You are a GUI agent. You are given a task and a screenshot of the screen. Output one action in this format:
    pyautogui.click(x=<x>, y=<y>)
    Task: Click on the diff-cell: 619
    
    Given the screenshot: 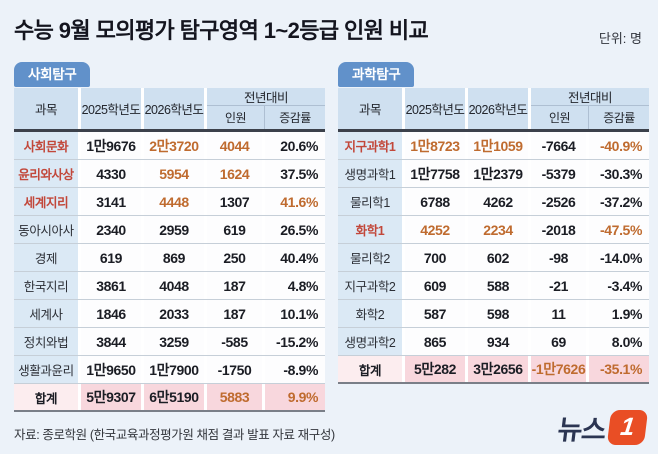 What is the action you would take?
    pyautogui.click(x=234, y=229)
    